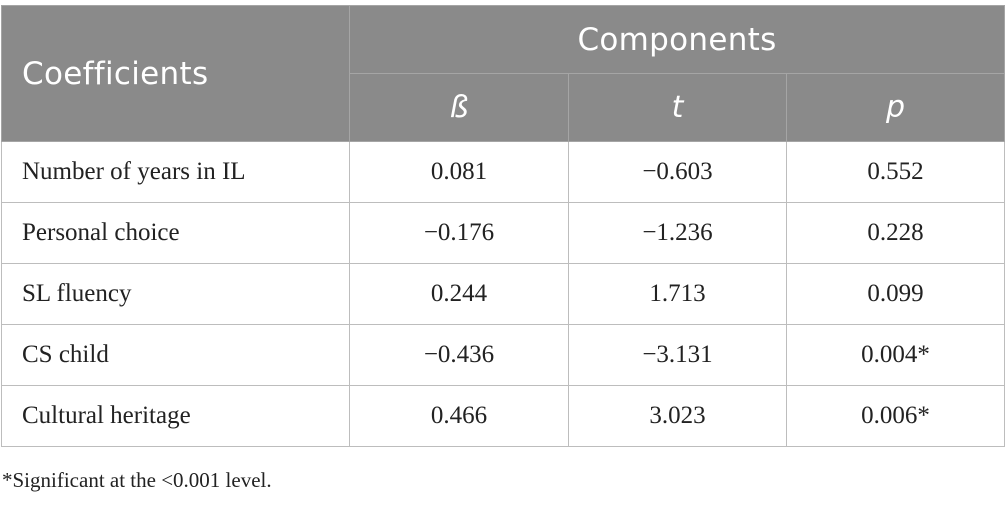 The width and height of the screenshot is (1005, 505). Describe the element at coordinates (895, 416) in the screenshot. I see `cell-p: 0.006*` at that location.